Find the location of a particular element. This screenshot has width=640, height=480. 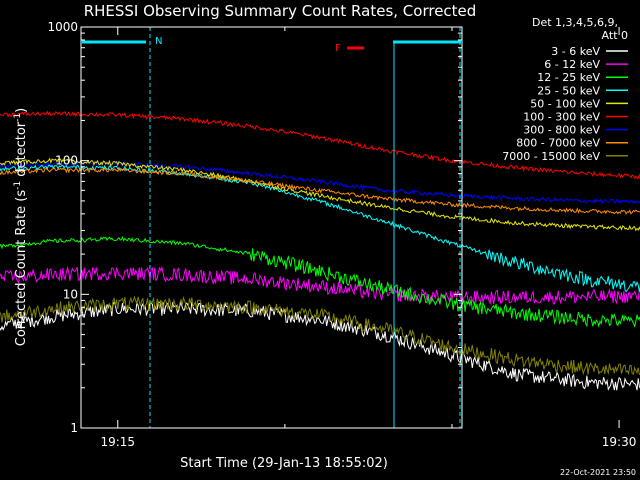

y-tick-label-3: 1000 is located at coordinates (62, 27).